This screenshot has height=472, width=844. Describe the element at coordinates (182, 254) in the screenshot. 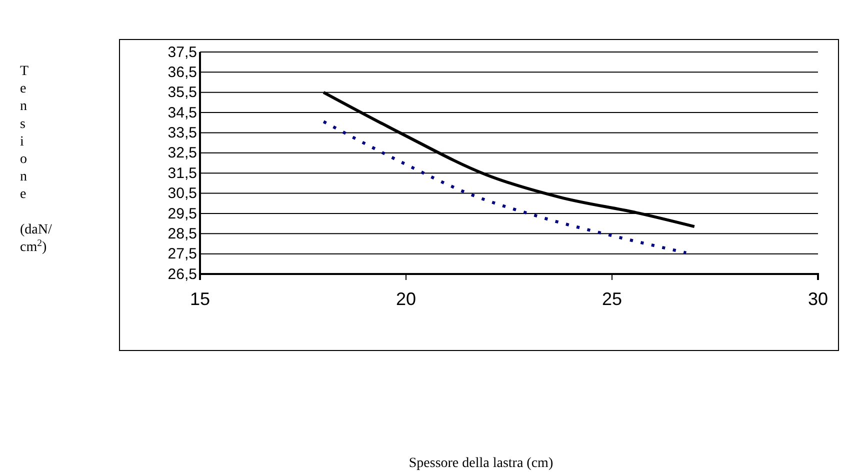

I see `y-tick-label: 27,5` at that location.